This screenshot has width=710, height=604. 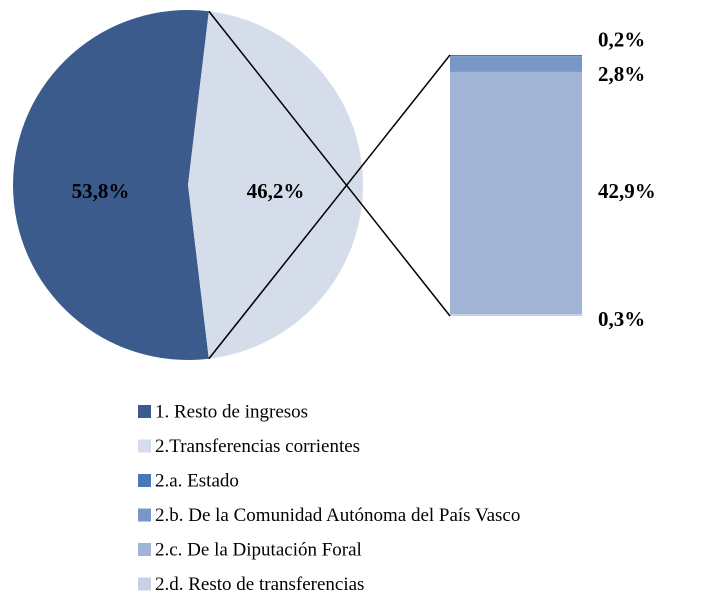 I want to click on bar-label: 2,8%, so click(x=621, y=74).